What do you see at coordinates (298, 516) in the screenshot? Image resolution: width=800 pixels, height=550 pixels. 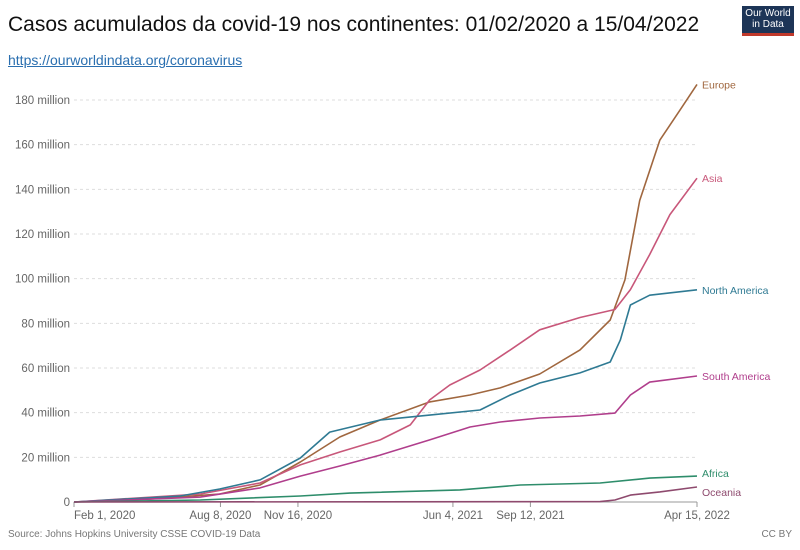 I see `x-tick-label: Nov 16, 2020` at bounding box center [298, 516].